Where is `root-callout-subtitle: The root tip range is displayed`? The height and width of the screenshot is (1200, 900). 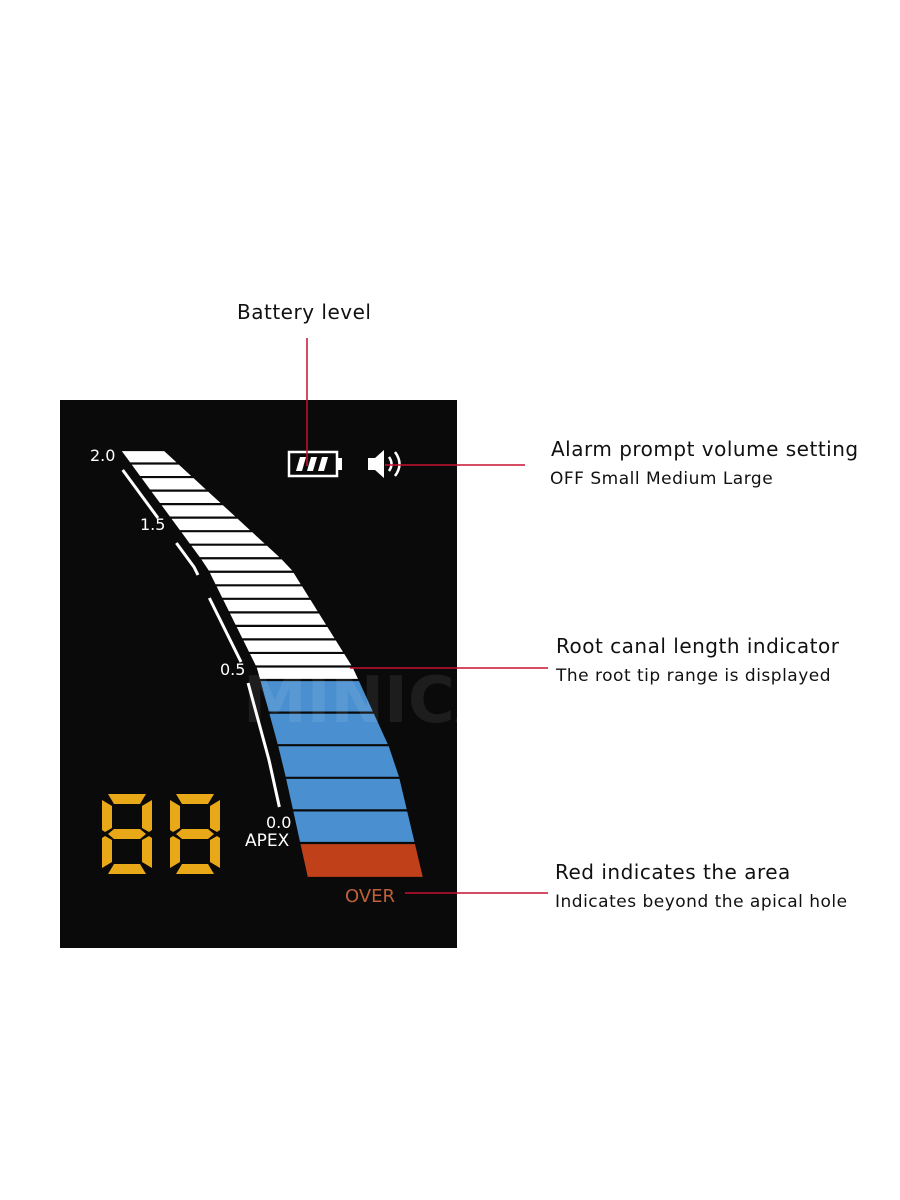 root-callout-subtitle: The root tip range is displayed is located at coordinates (694, 676).